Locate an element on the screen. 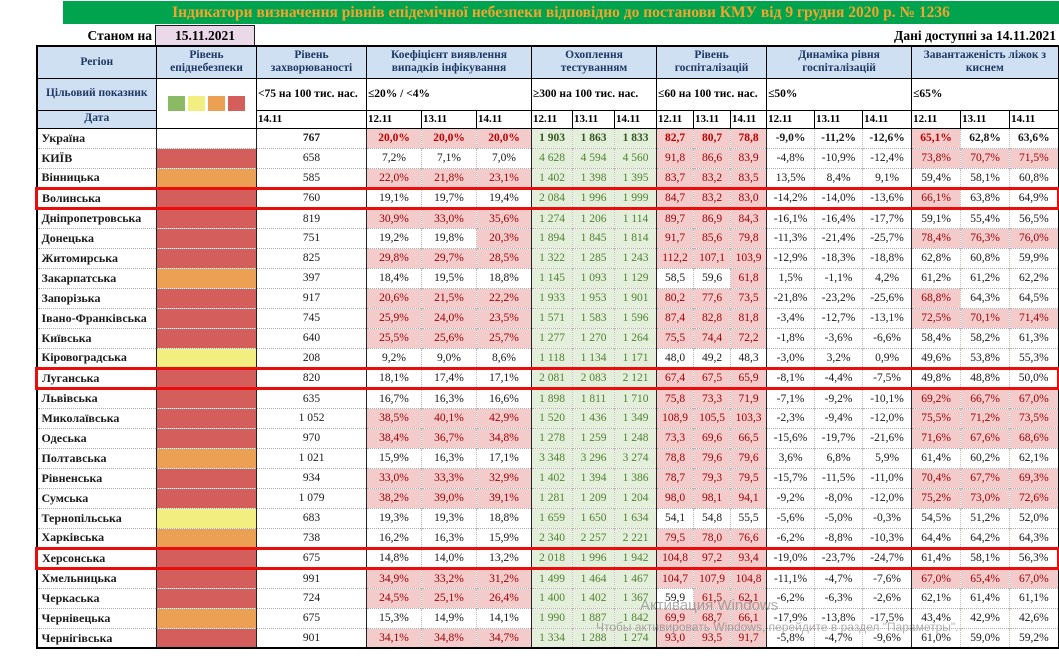 The image size is (1059, 664). detection-cell: 18,1% is located at coordinates (394, 378).